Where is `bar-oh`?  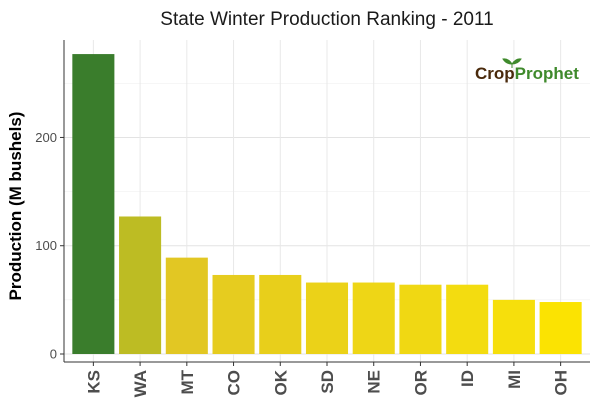 bar-oh is located at coordinates (560, 328).